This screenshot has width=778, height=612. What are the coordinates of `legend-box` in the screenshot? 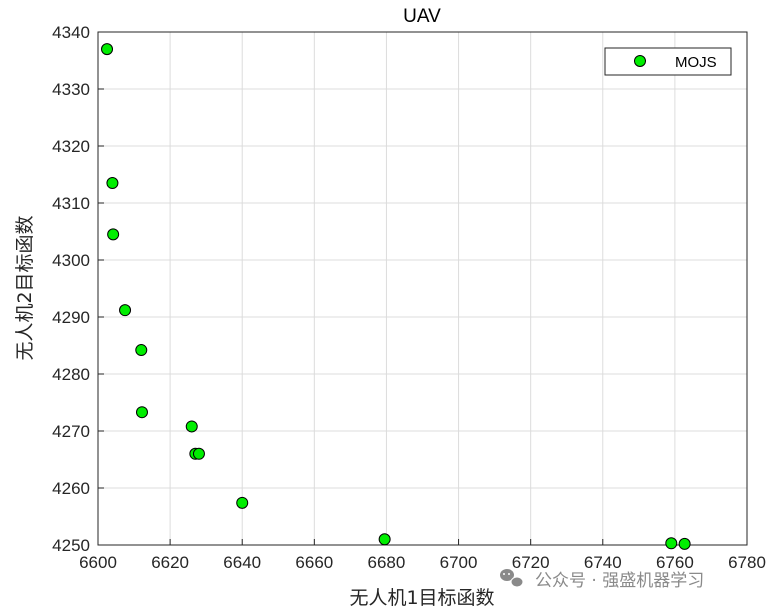 It's located at (668, 61).